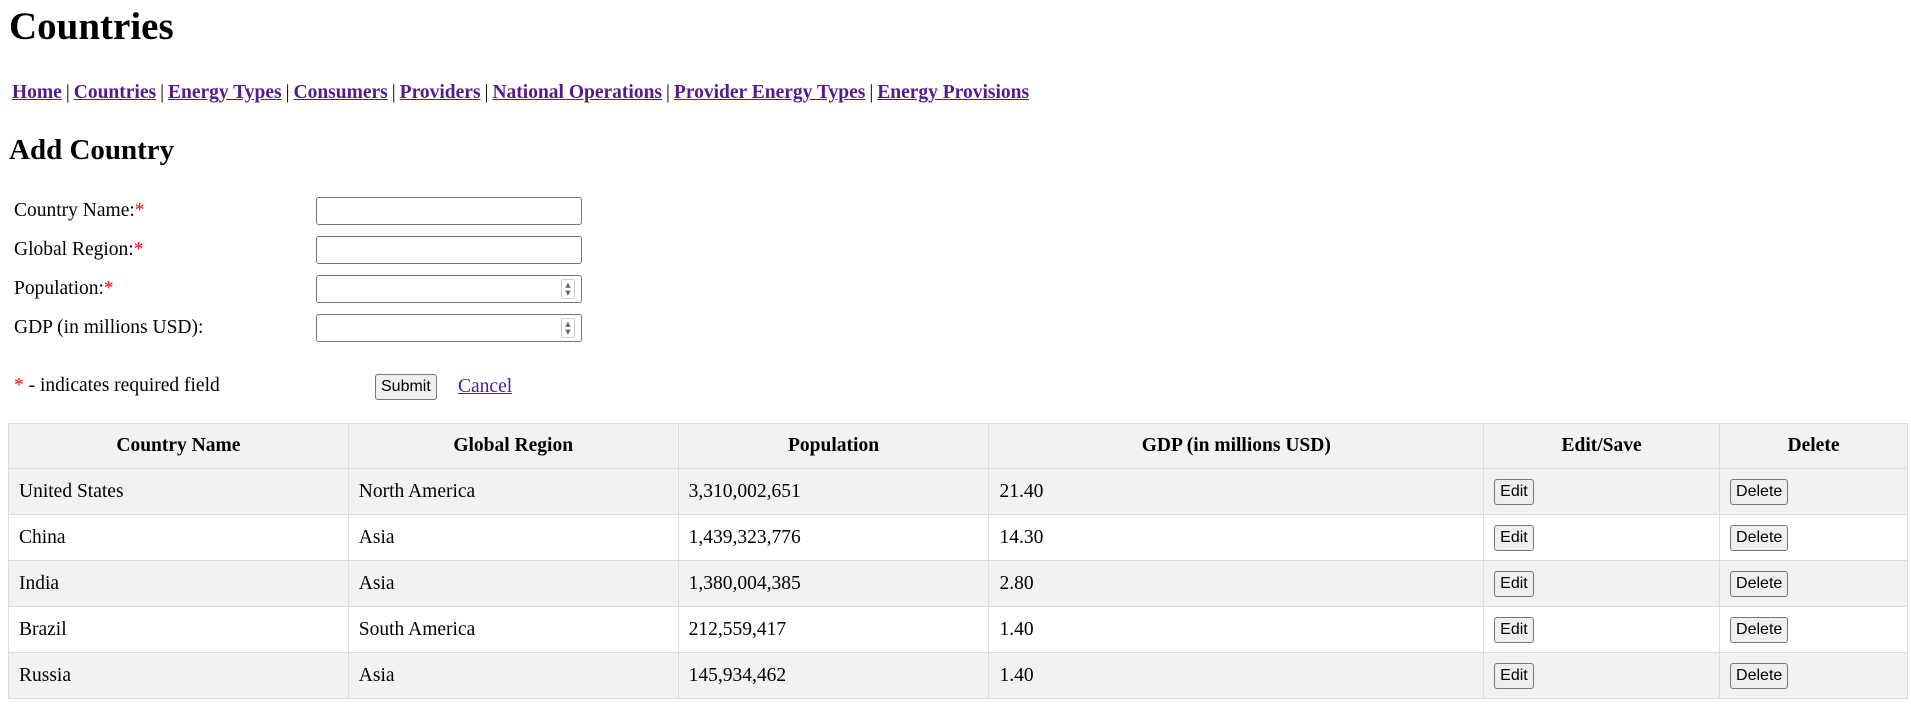  Describe the element at coordinates (485, 386) in the screenshot. I see `cancel-link: Cancel` at that location.